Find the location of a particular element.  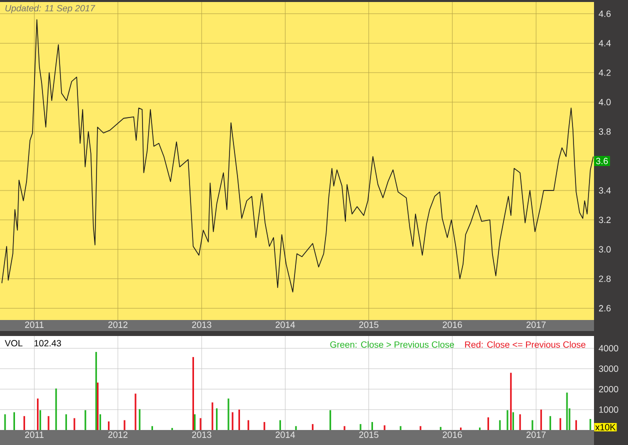

y-tick-label: 1000 is located at coordinates (608, 409).